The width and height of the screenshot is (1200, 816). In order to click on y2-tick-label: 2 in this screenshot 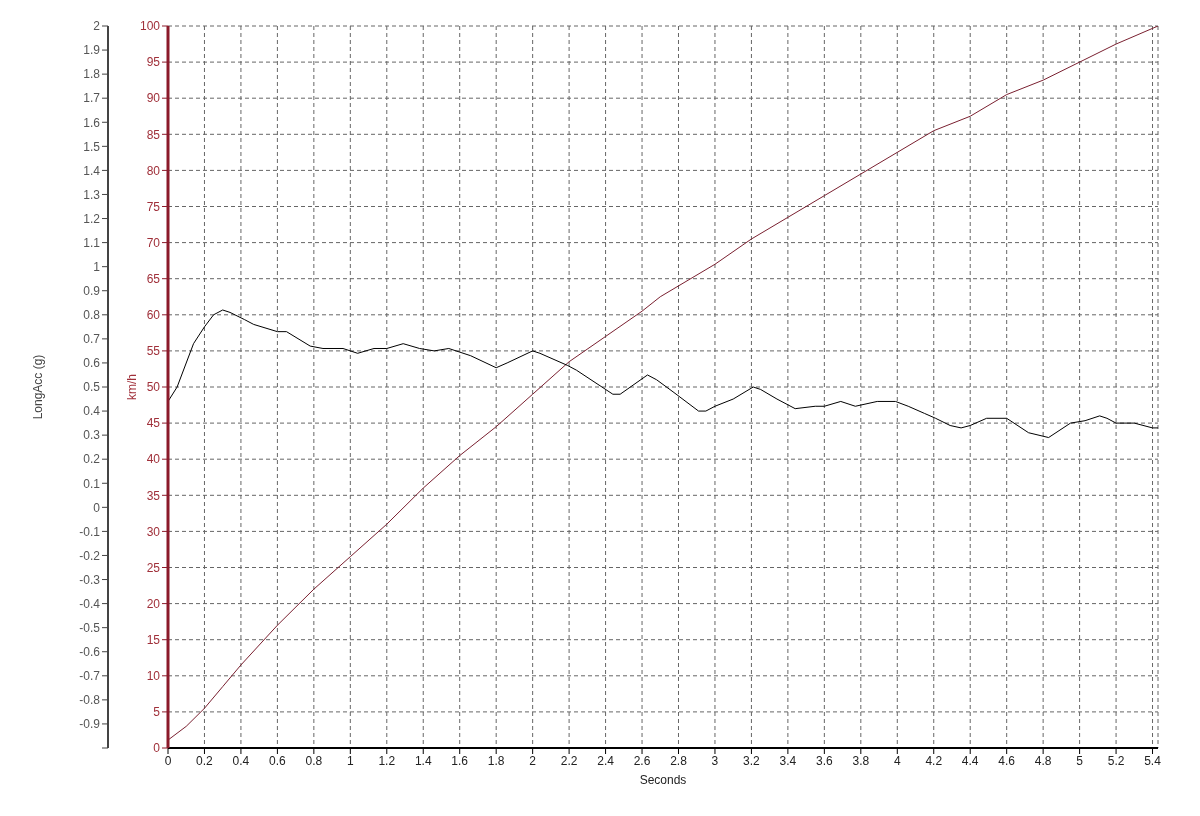, I will do `click(97, 26)`.